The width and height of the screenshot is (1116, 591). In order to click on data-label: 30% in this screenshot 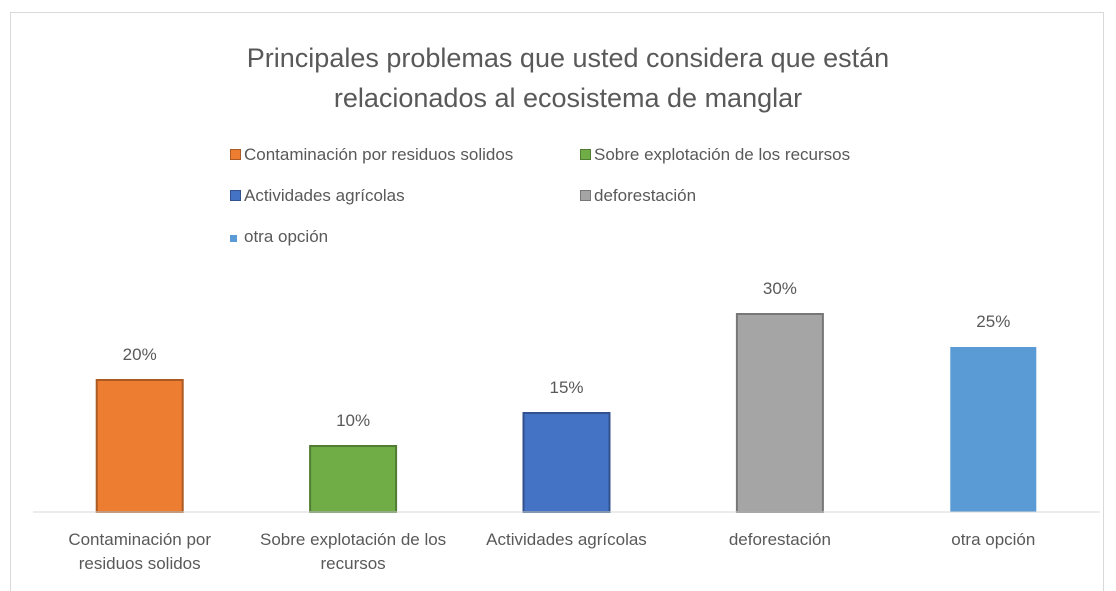, I will do `click(780, 288)`.